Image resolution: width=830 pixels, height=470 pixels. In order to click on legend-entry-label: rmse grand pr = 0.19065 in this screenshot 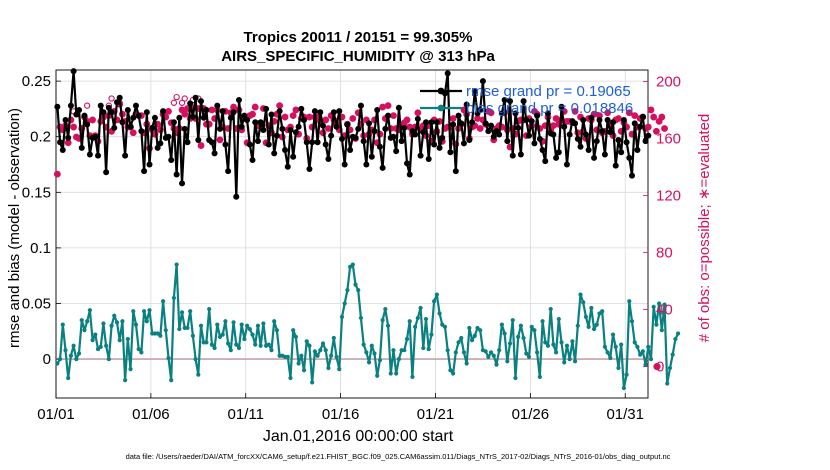, I will do `click(548, 91)`.